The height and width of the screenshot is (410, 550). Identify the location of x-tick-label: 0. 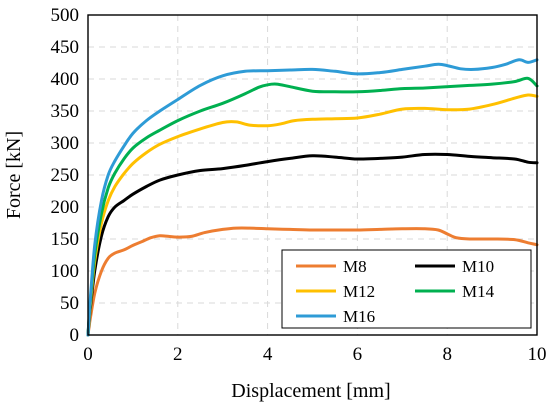
(88, 354).